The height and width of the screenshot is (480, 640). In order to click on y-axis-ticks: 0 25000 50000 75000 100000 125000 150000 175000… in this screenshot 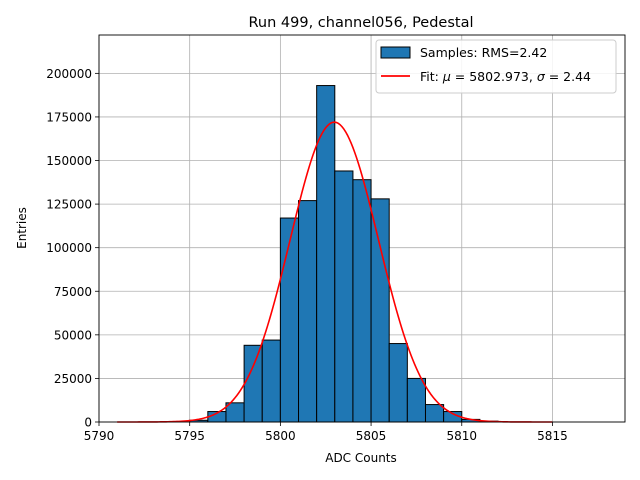, I will do `click(72, 248)`.